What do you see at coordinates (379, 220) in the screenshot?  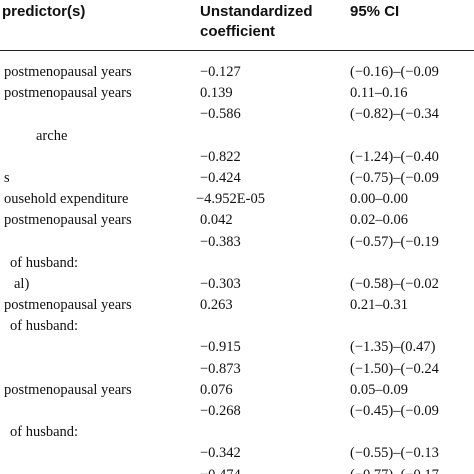 I see `ci-cell: 0.02–0.06` at bounding box center [379, 220].